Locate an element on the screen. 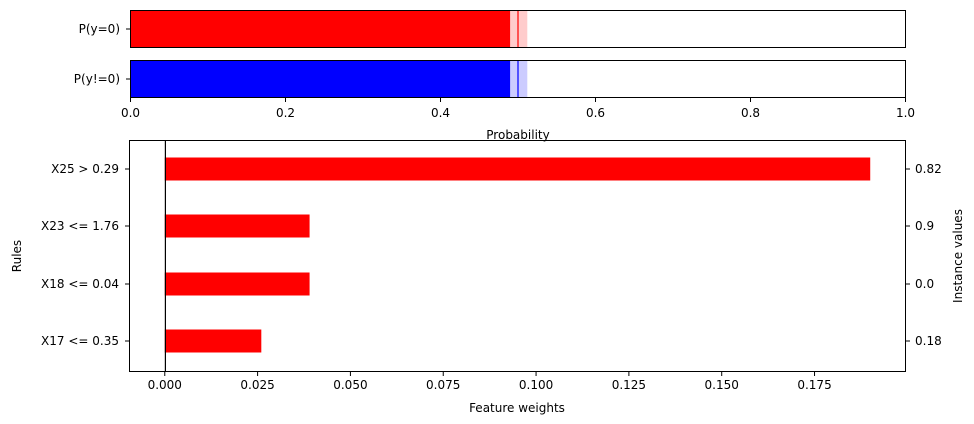 The height and width of the screenshot is (424, 974). instance-value-label: 0.9 is located at coordinates (924, 226).